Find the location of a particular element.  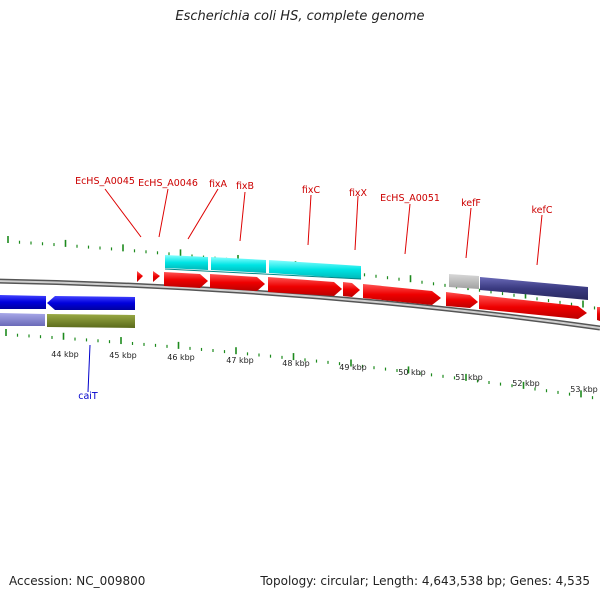

gene-label: EcHS_A0045 is located at coordinates (105, 181).